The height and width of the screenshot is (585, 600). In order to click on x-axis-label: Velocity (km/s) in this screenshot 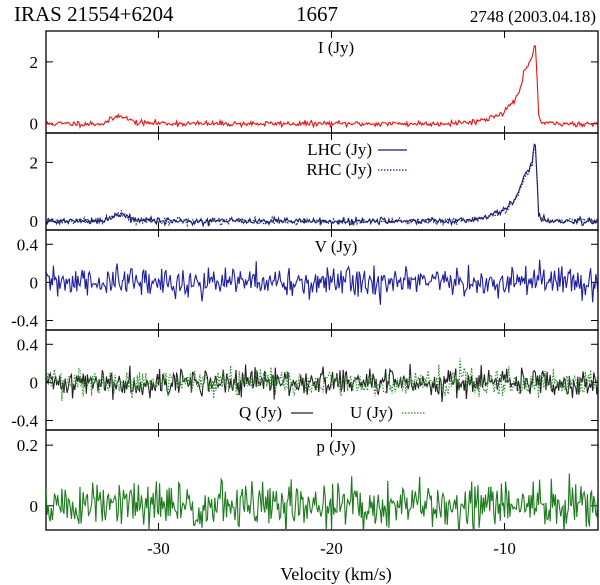, I will do `click(335, 574)`.